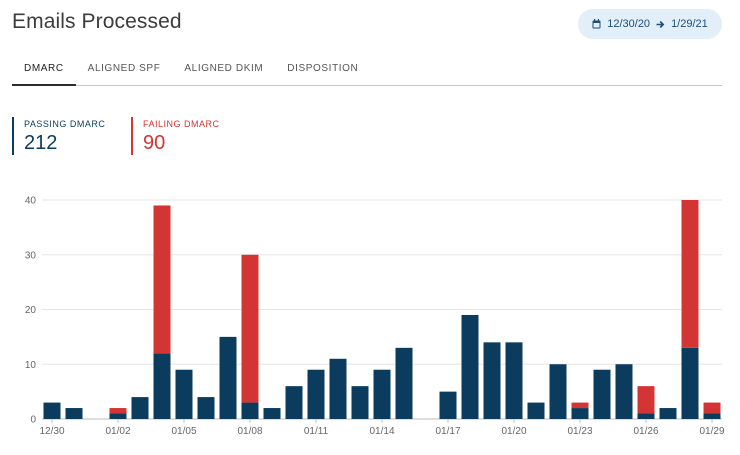 Image resolution: width=740 pixels, height=455 pixels. I want to click on x-tick-label: 01/02, so click(117, 431).